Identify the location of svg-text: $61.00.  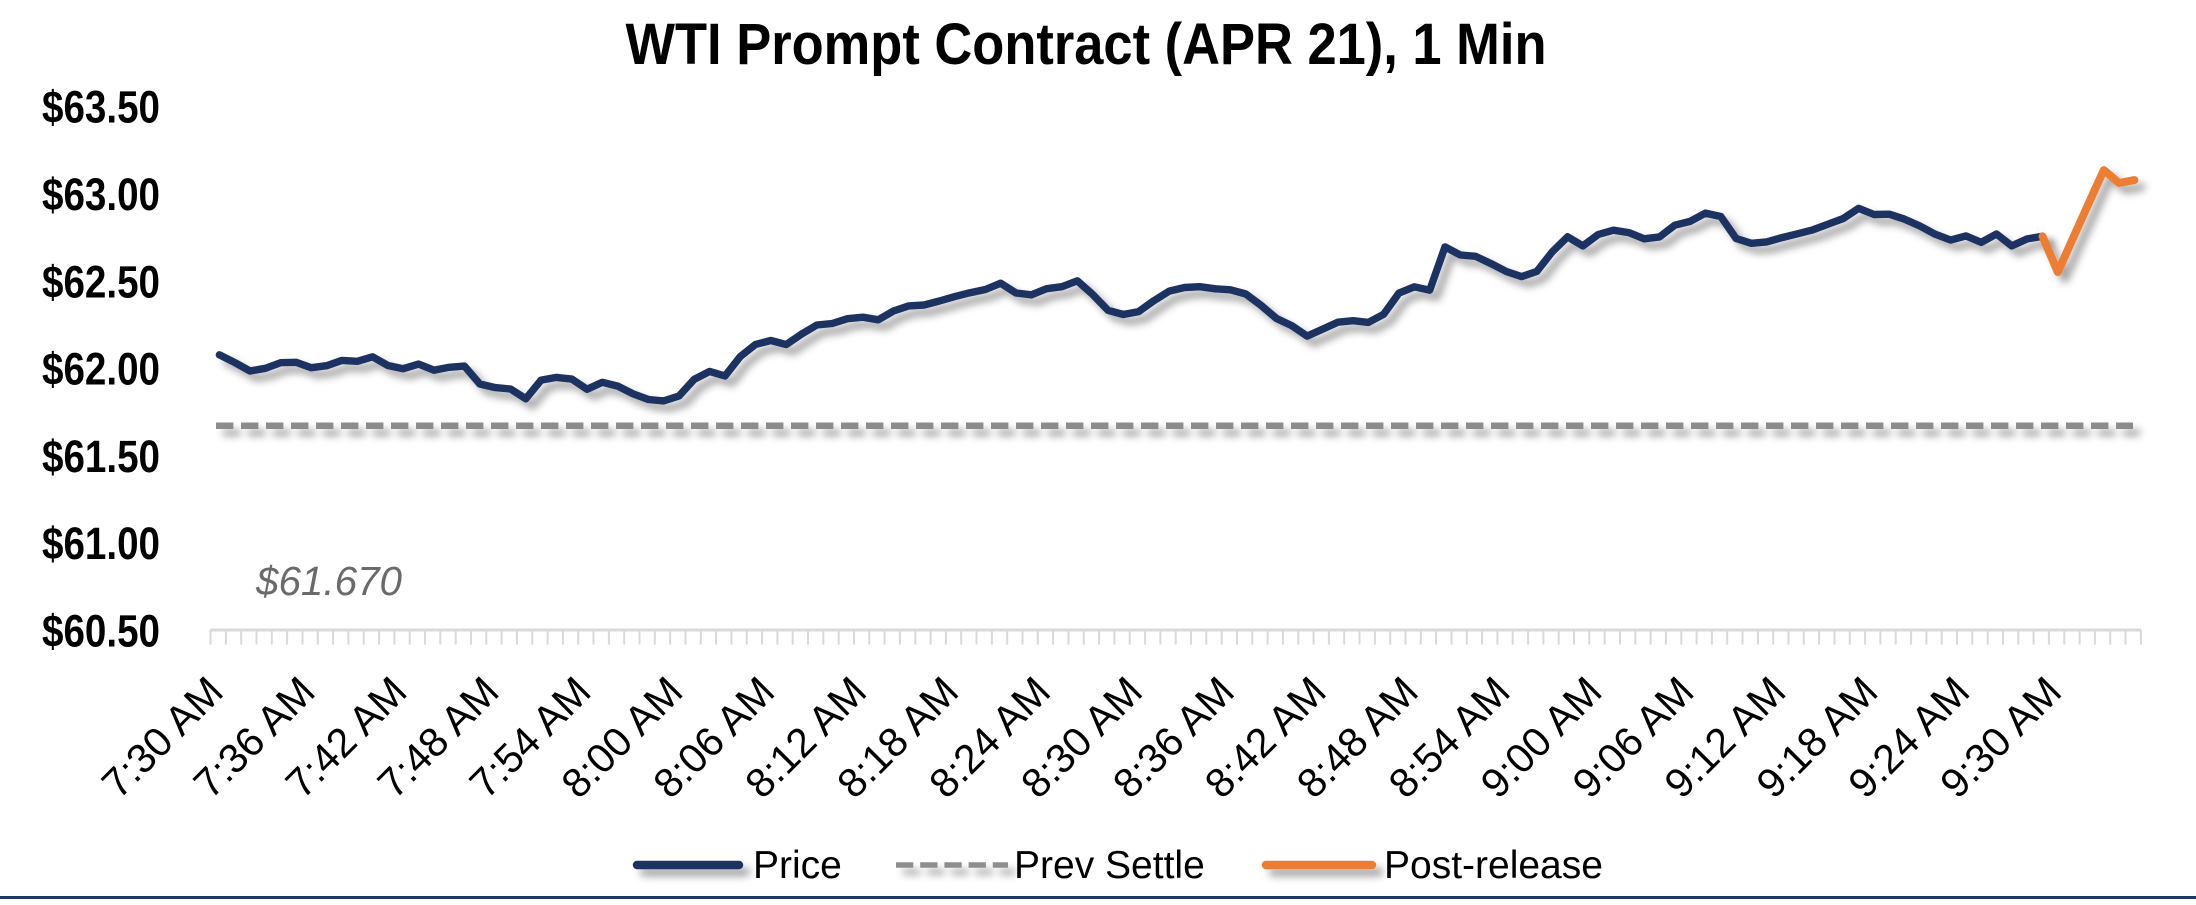
(101, 543).